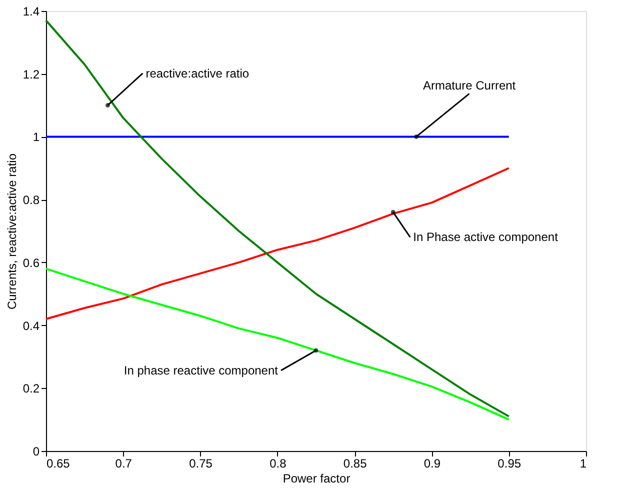 The width and height of the screenshot is (629, 497). I want to click on x-tick-label: 0.85, so click(355, 463).